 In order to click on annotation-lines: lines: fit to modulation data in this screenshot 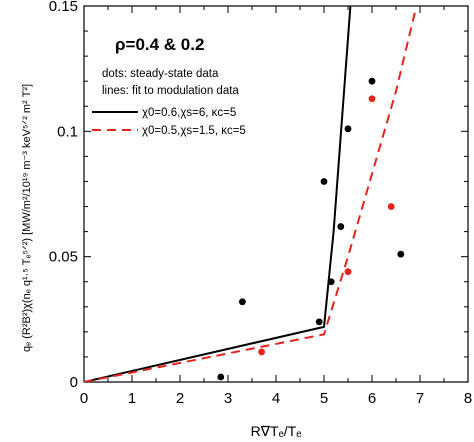, I will do `click(170, 91)`.